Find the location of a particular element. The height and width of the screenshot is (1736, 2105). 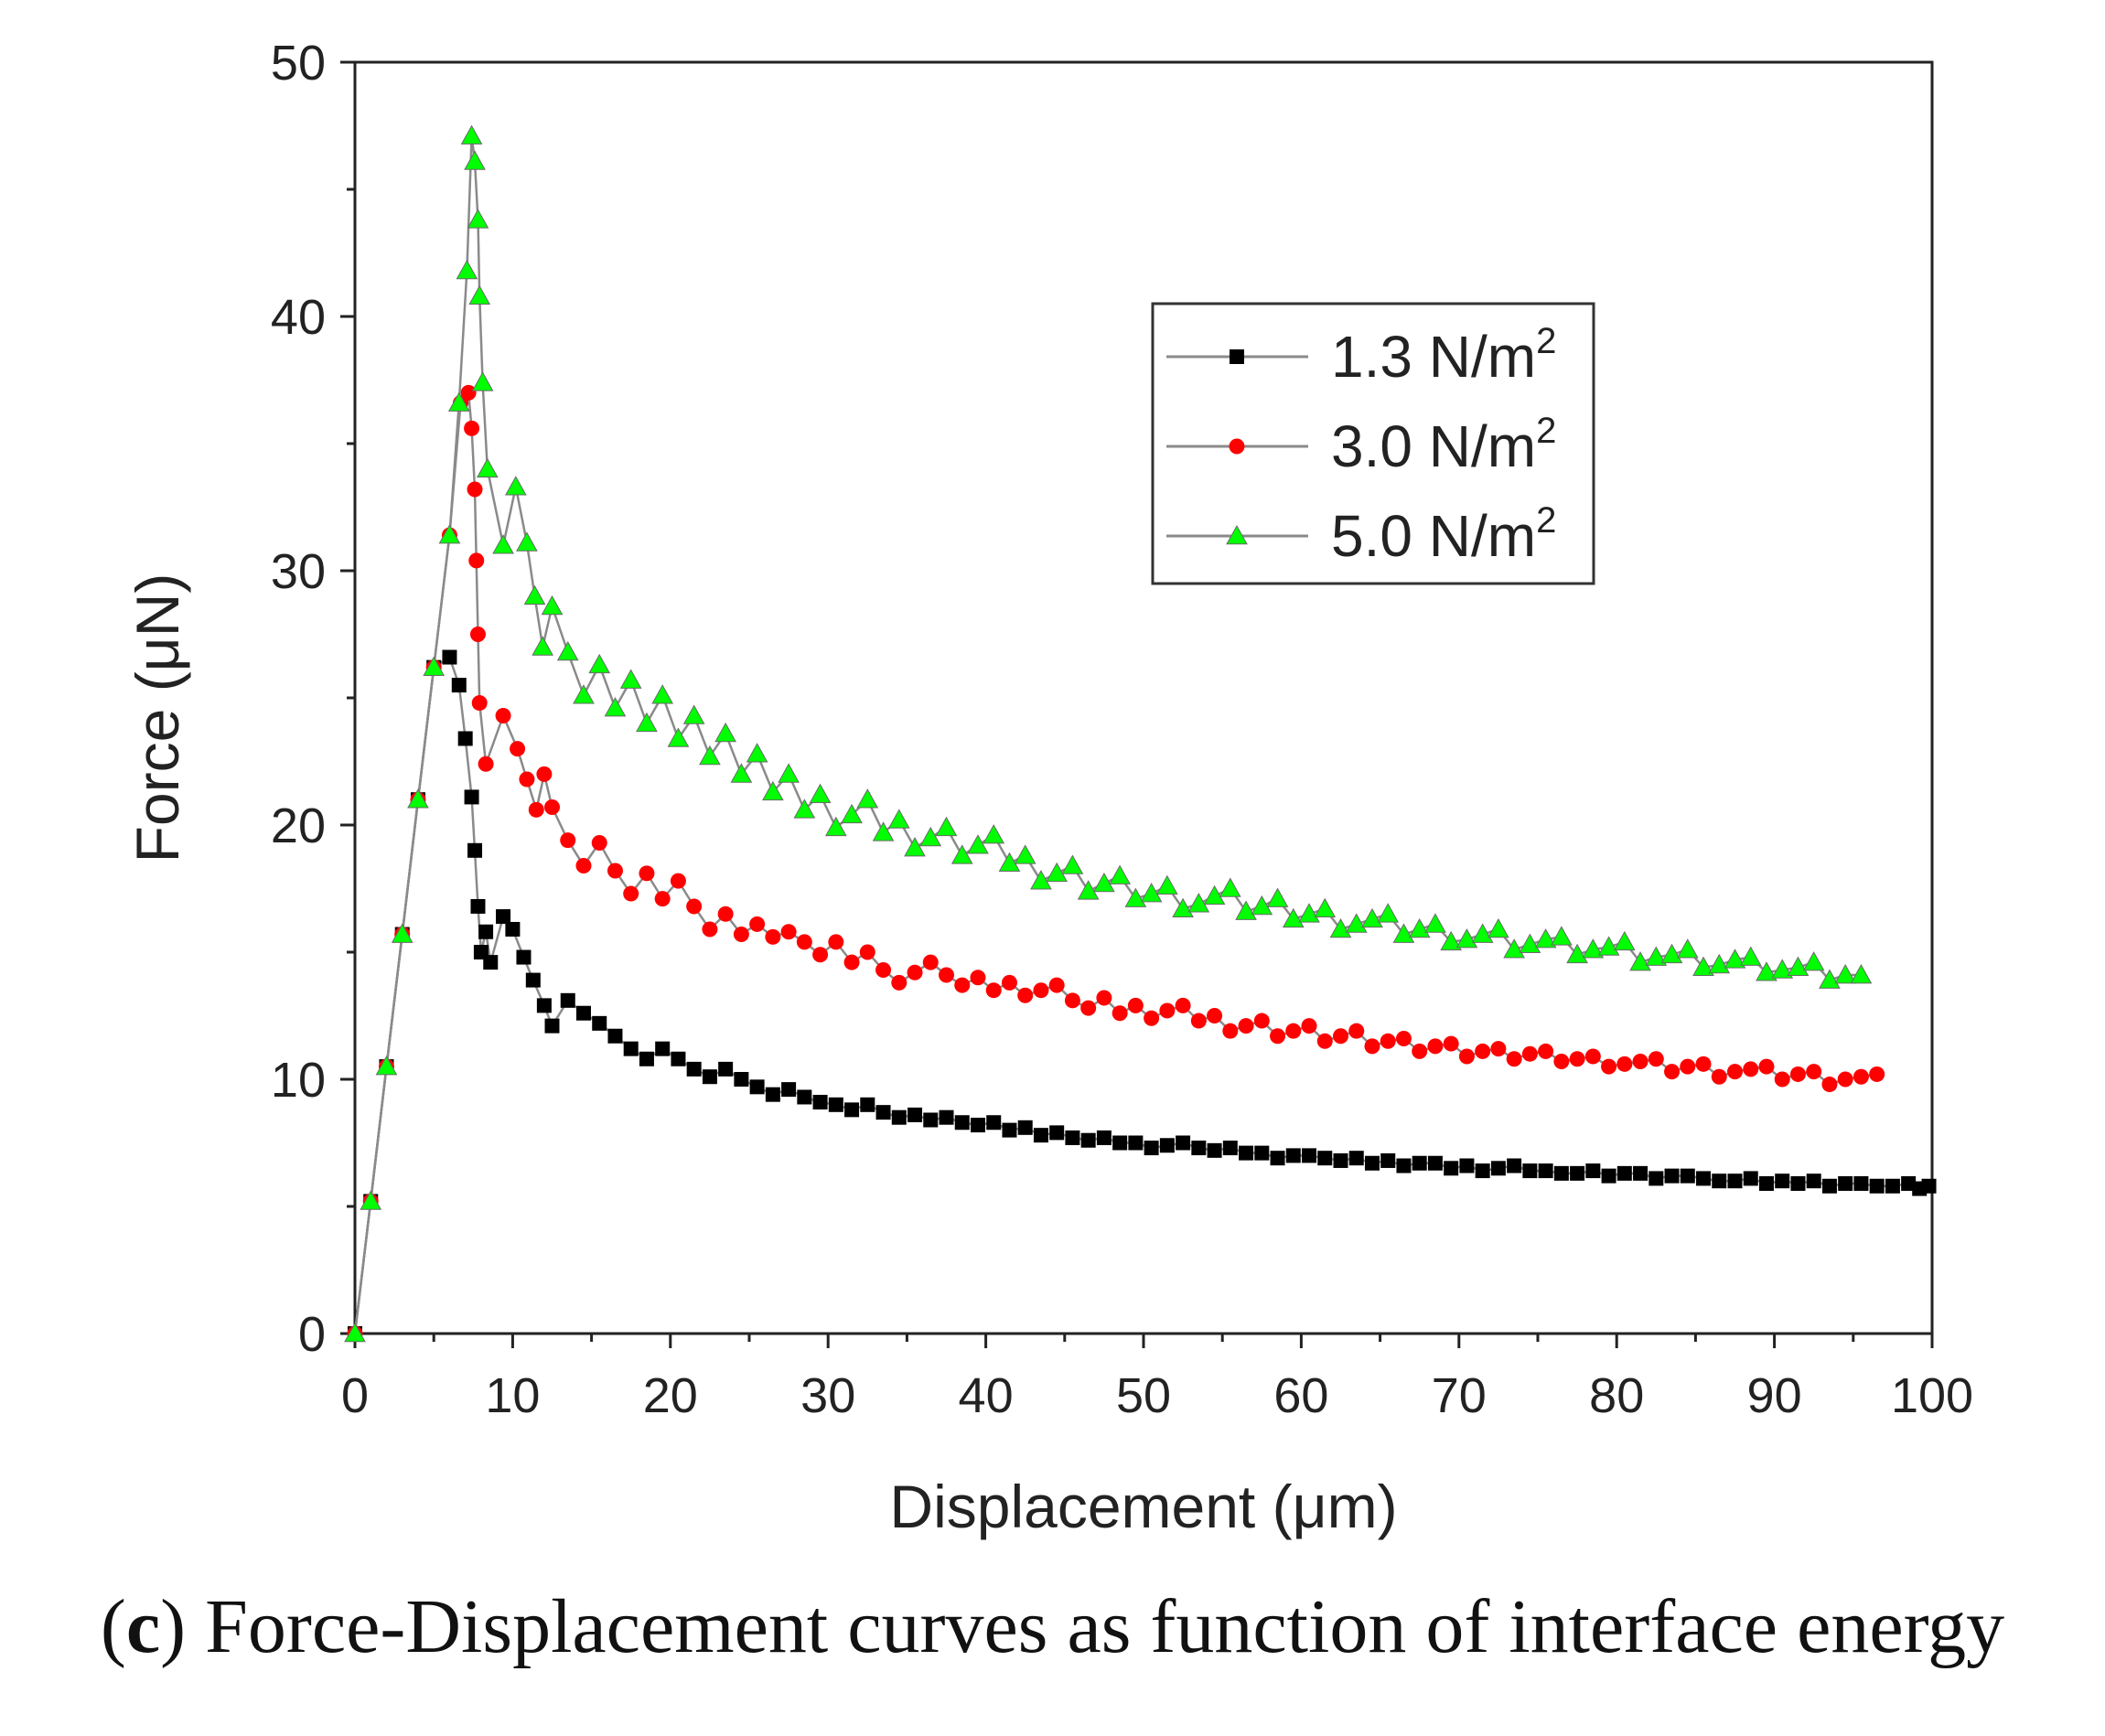

x-tick-label: 90 is located at coordinates (1774, 1396).